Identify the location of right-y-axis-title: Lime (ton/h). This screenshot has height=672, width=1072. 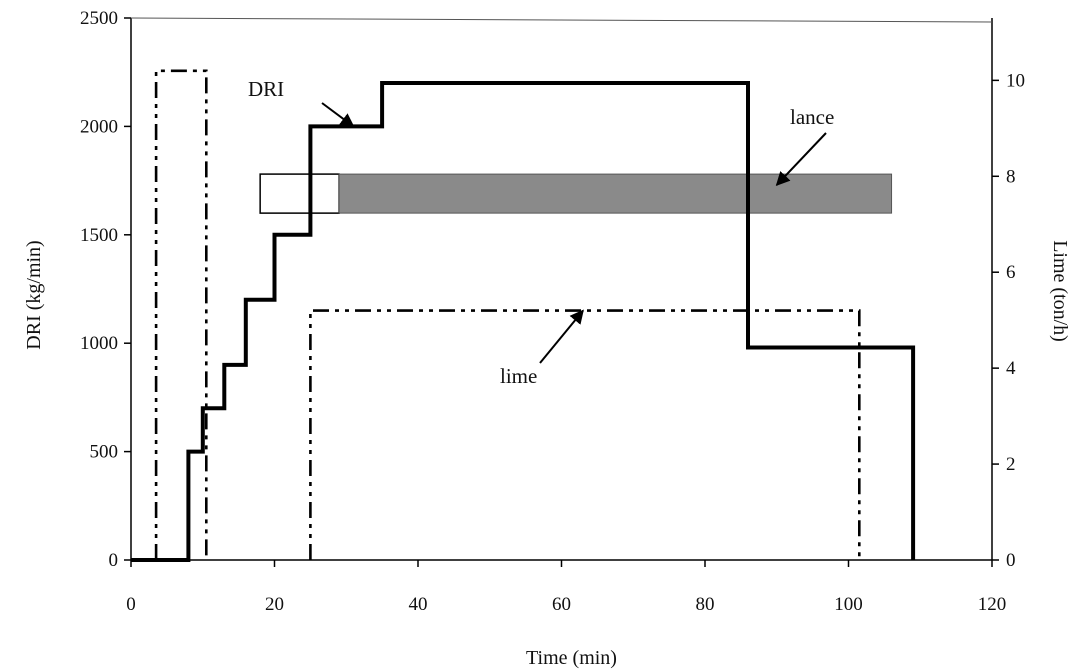
(1060, 291).